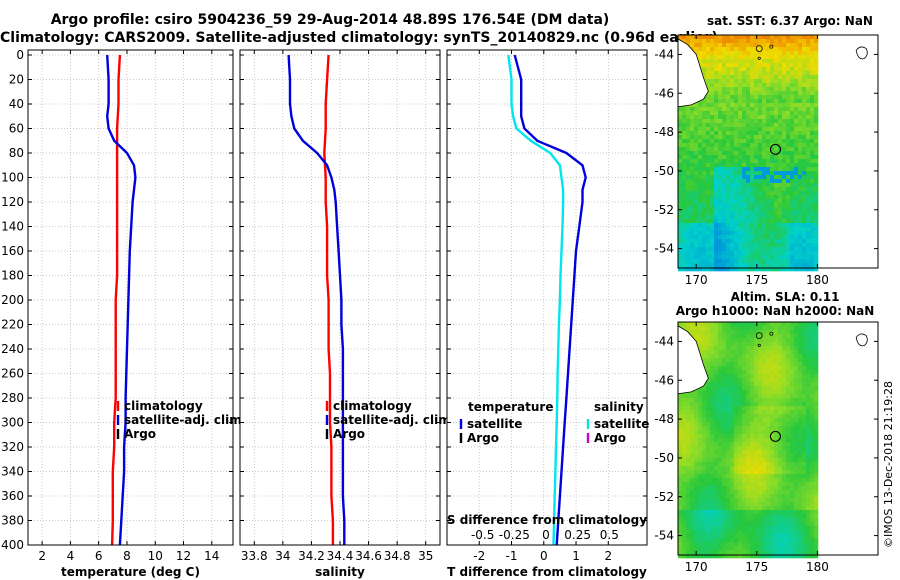 The height and width of the screenshot is (580, 900). I want to click on x-tick-label: -1, so click(512, 556).